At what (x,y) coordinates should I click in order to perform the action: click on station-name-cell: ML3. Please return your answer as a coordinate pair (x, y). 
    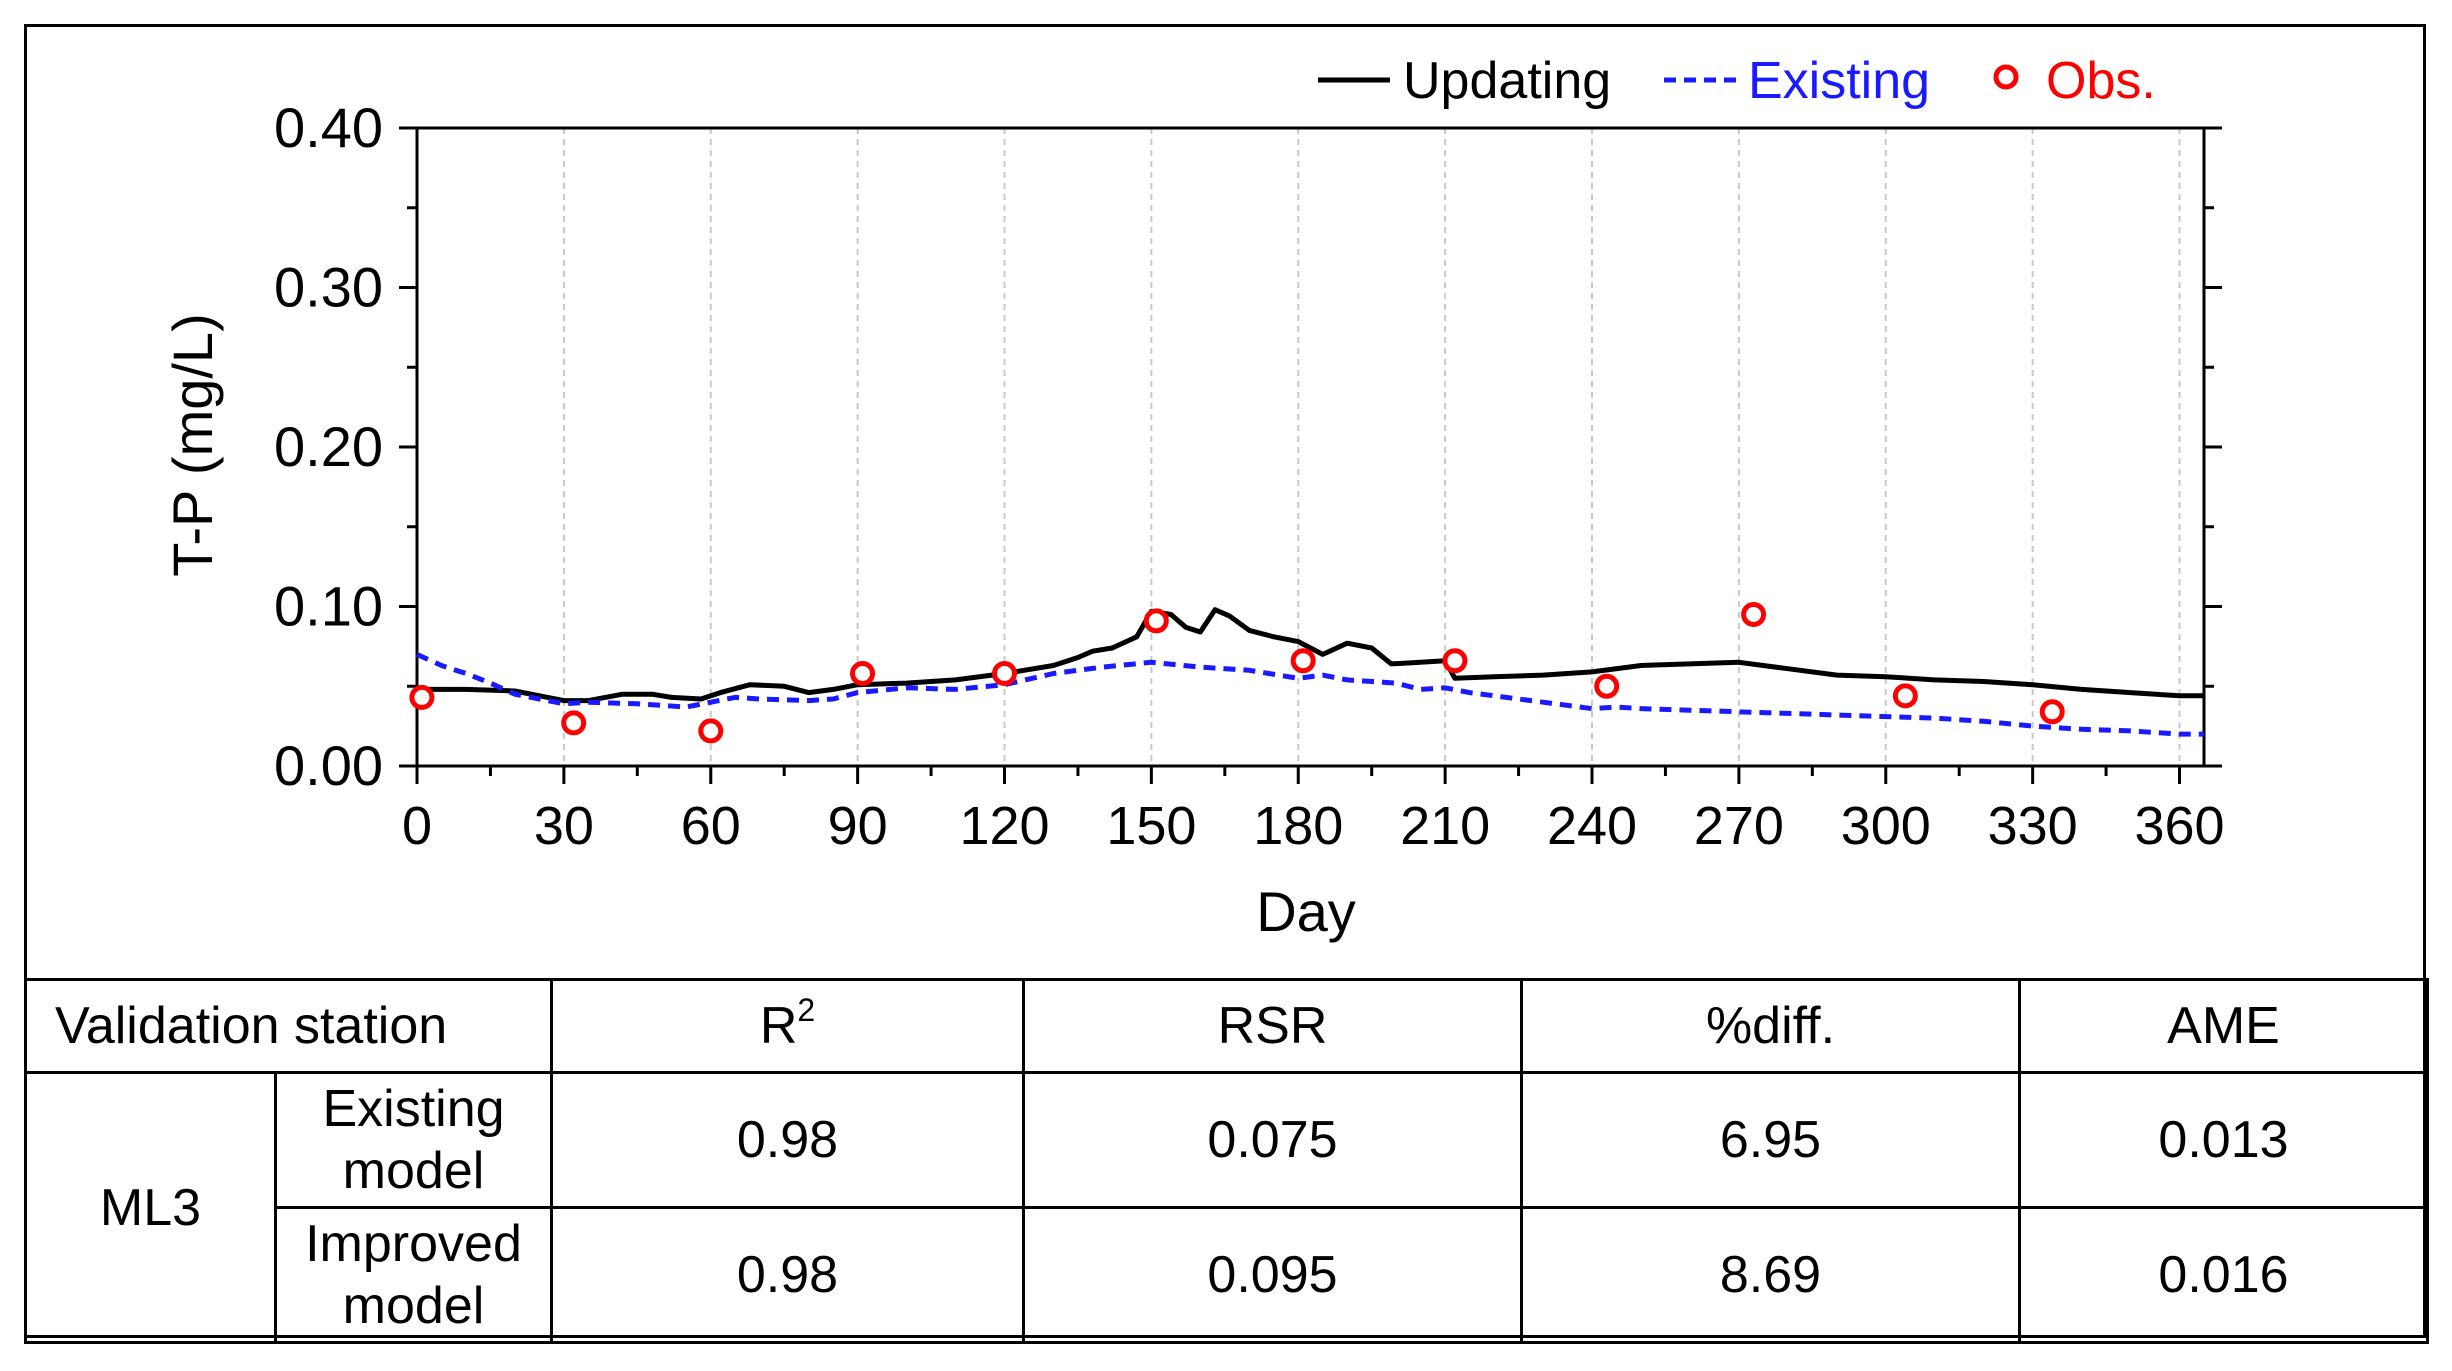
    Looking at the image, I should click on (150, 1207).